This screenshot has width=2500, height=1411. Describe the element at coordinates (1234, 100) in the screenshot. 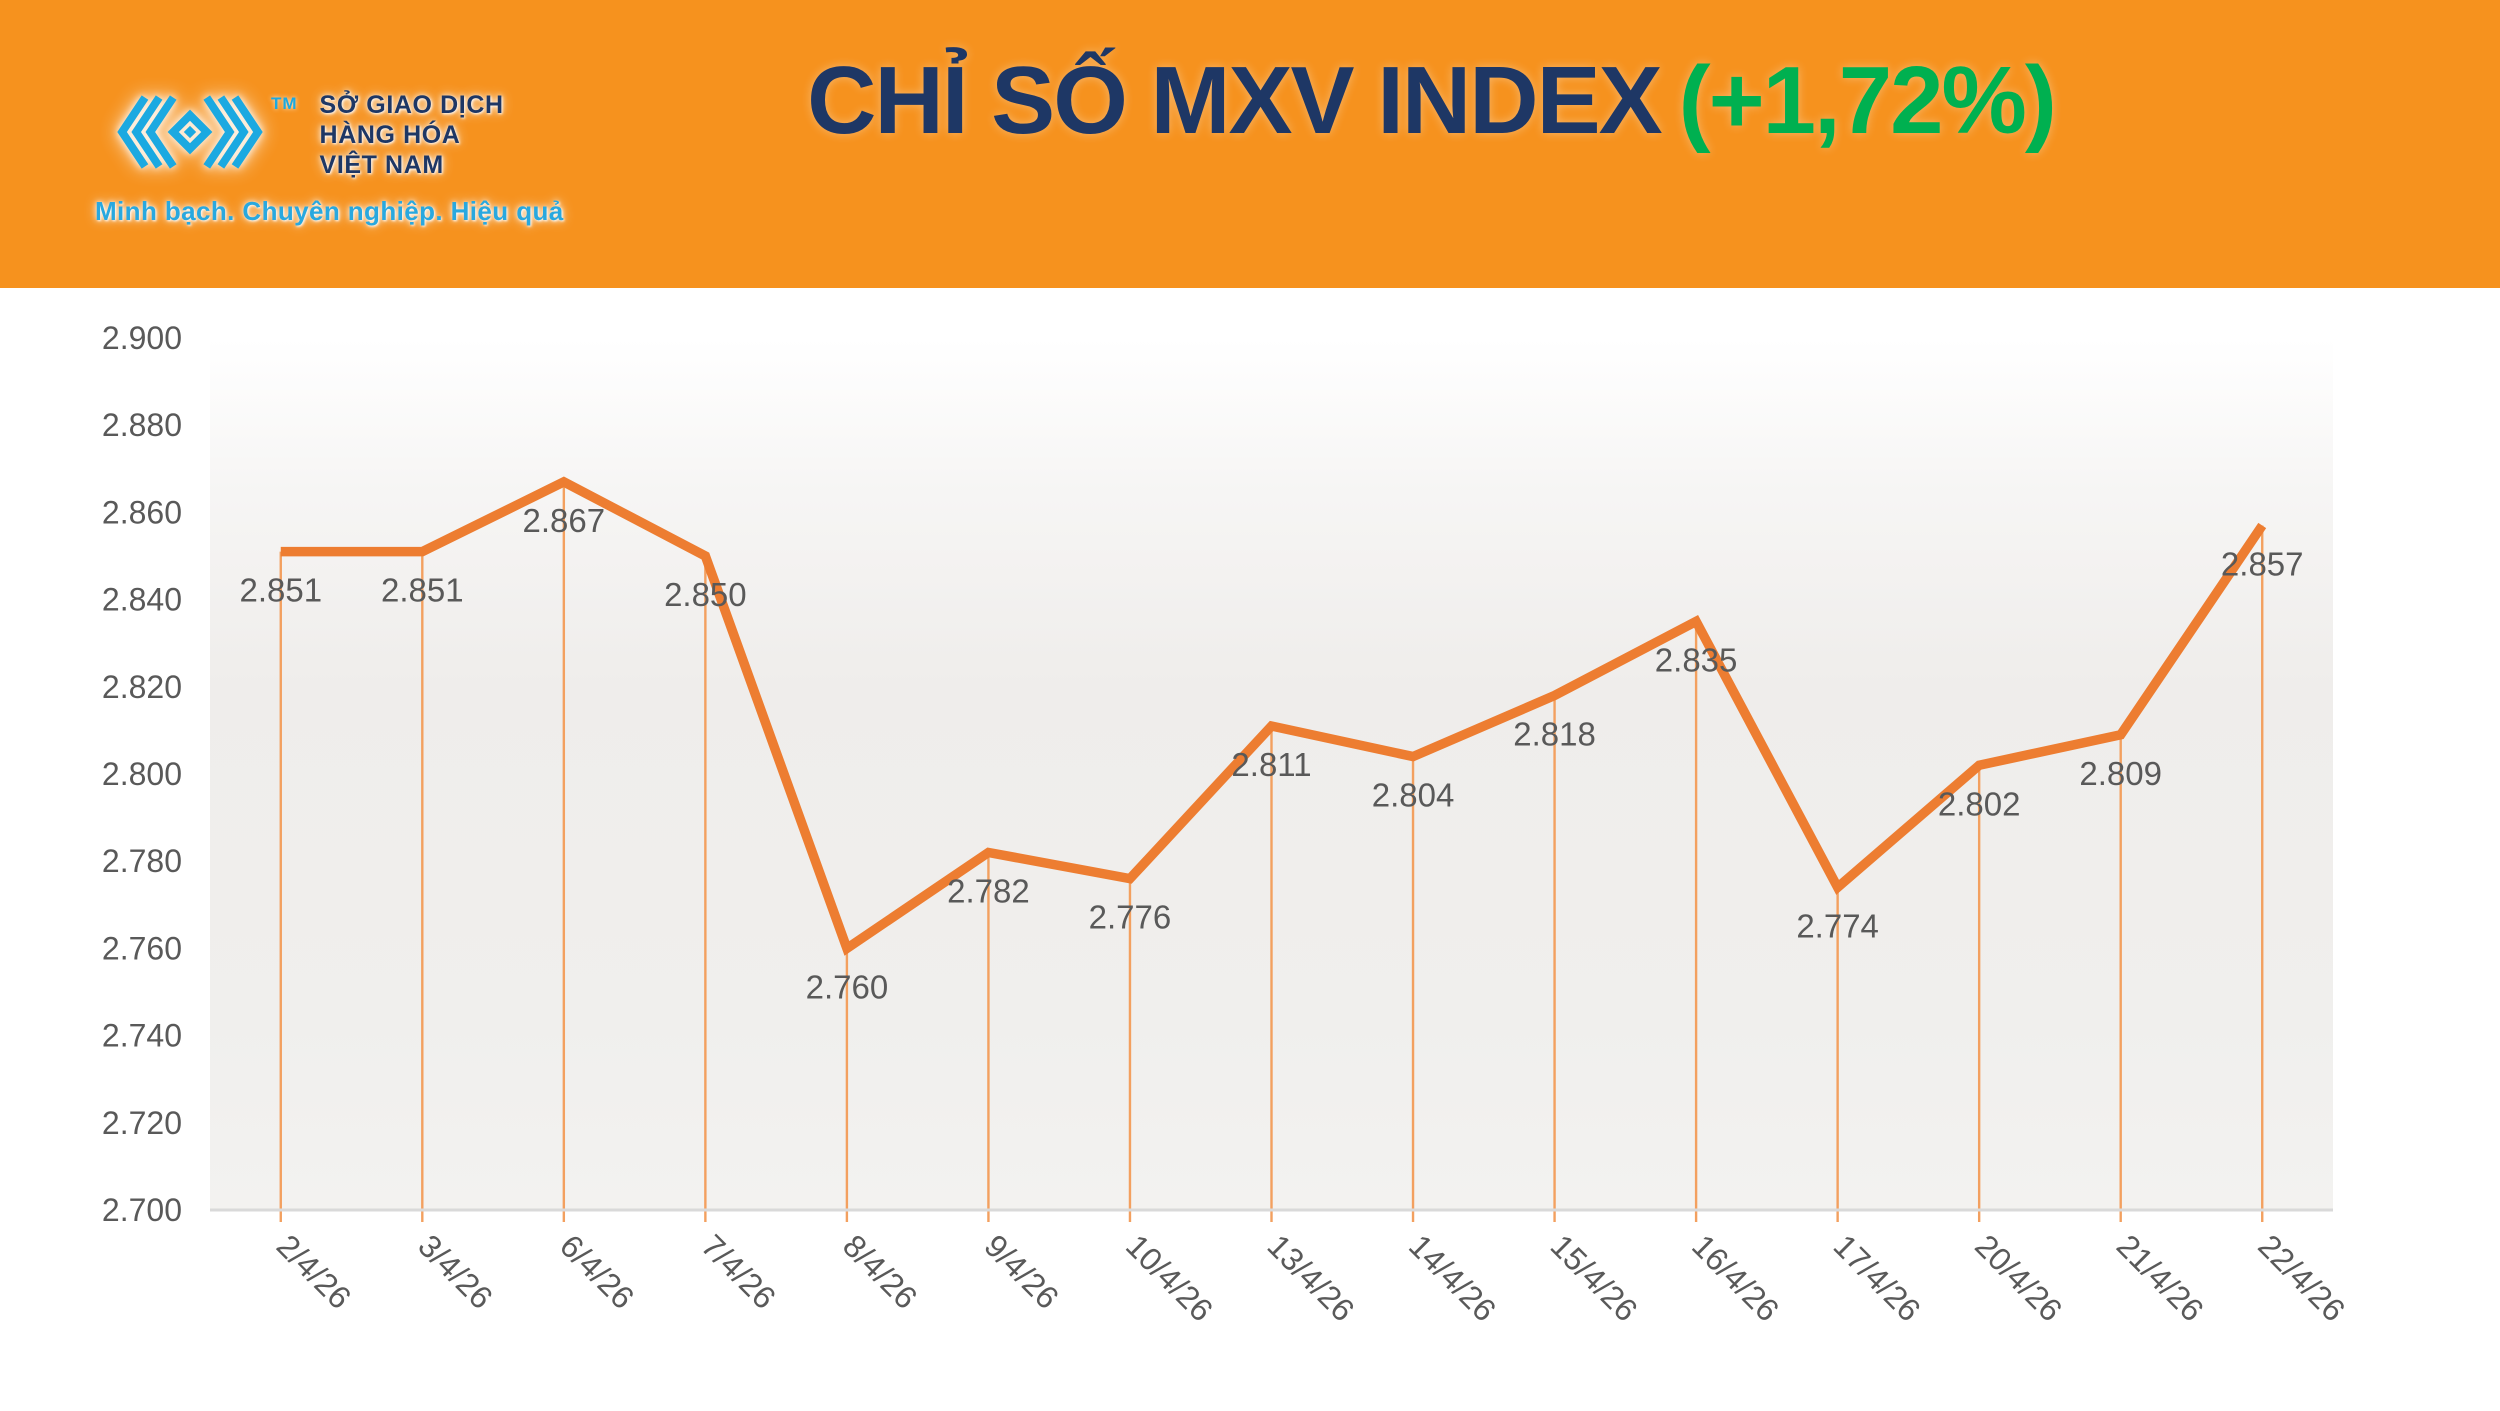

I see `title-text: CHỈ SỐ MXV INDEX` at that location.